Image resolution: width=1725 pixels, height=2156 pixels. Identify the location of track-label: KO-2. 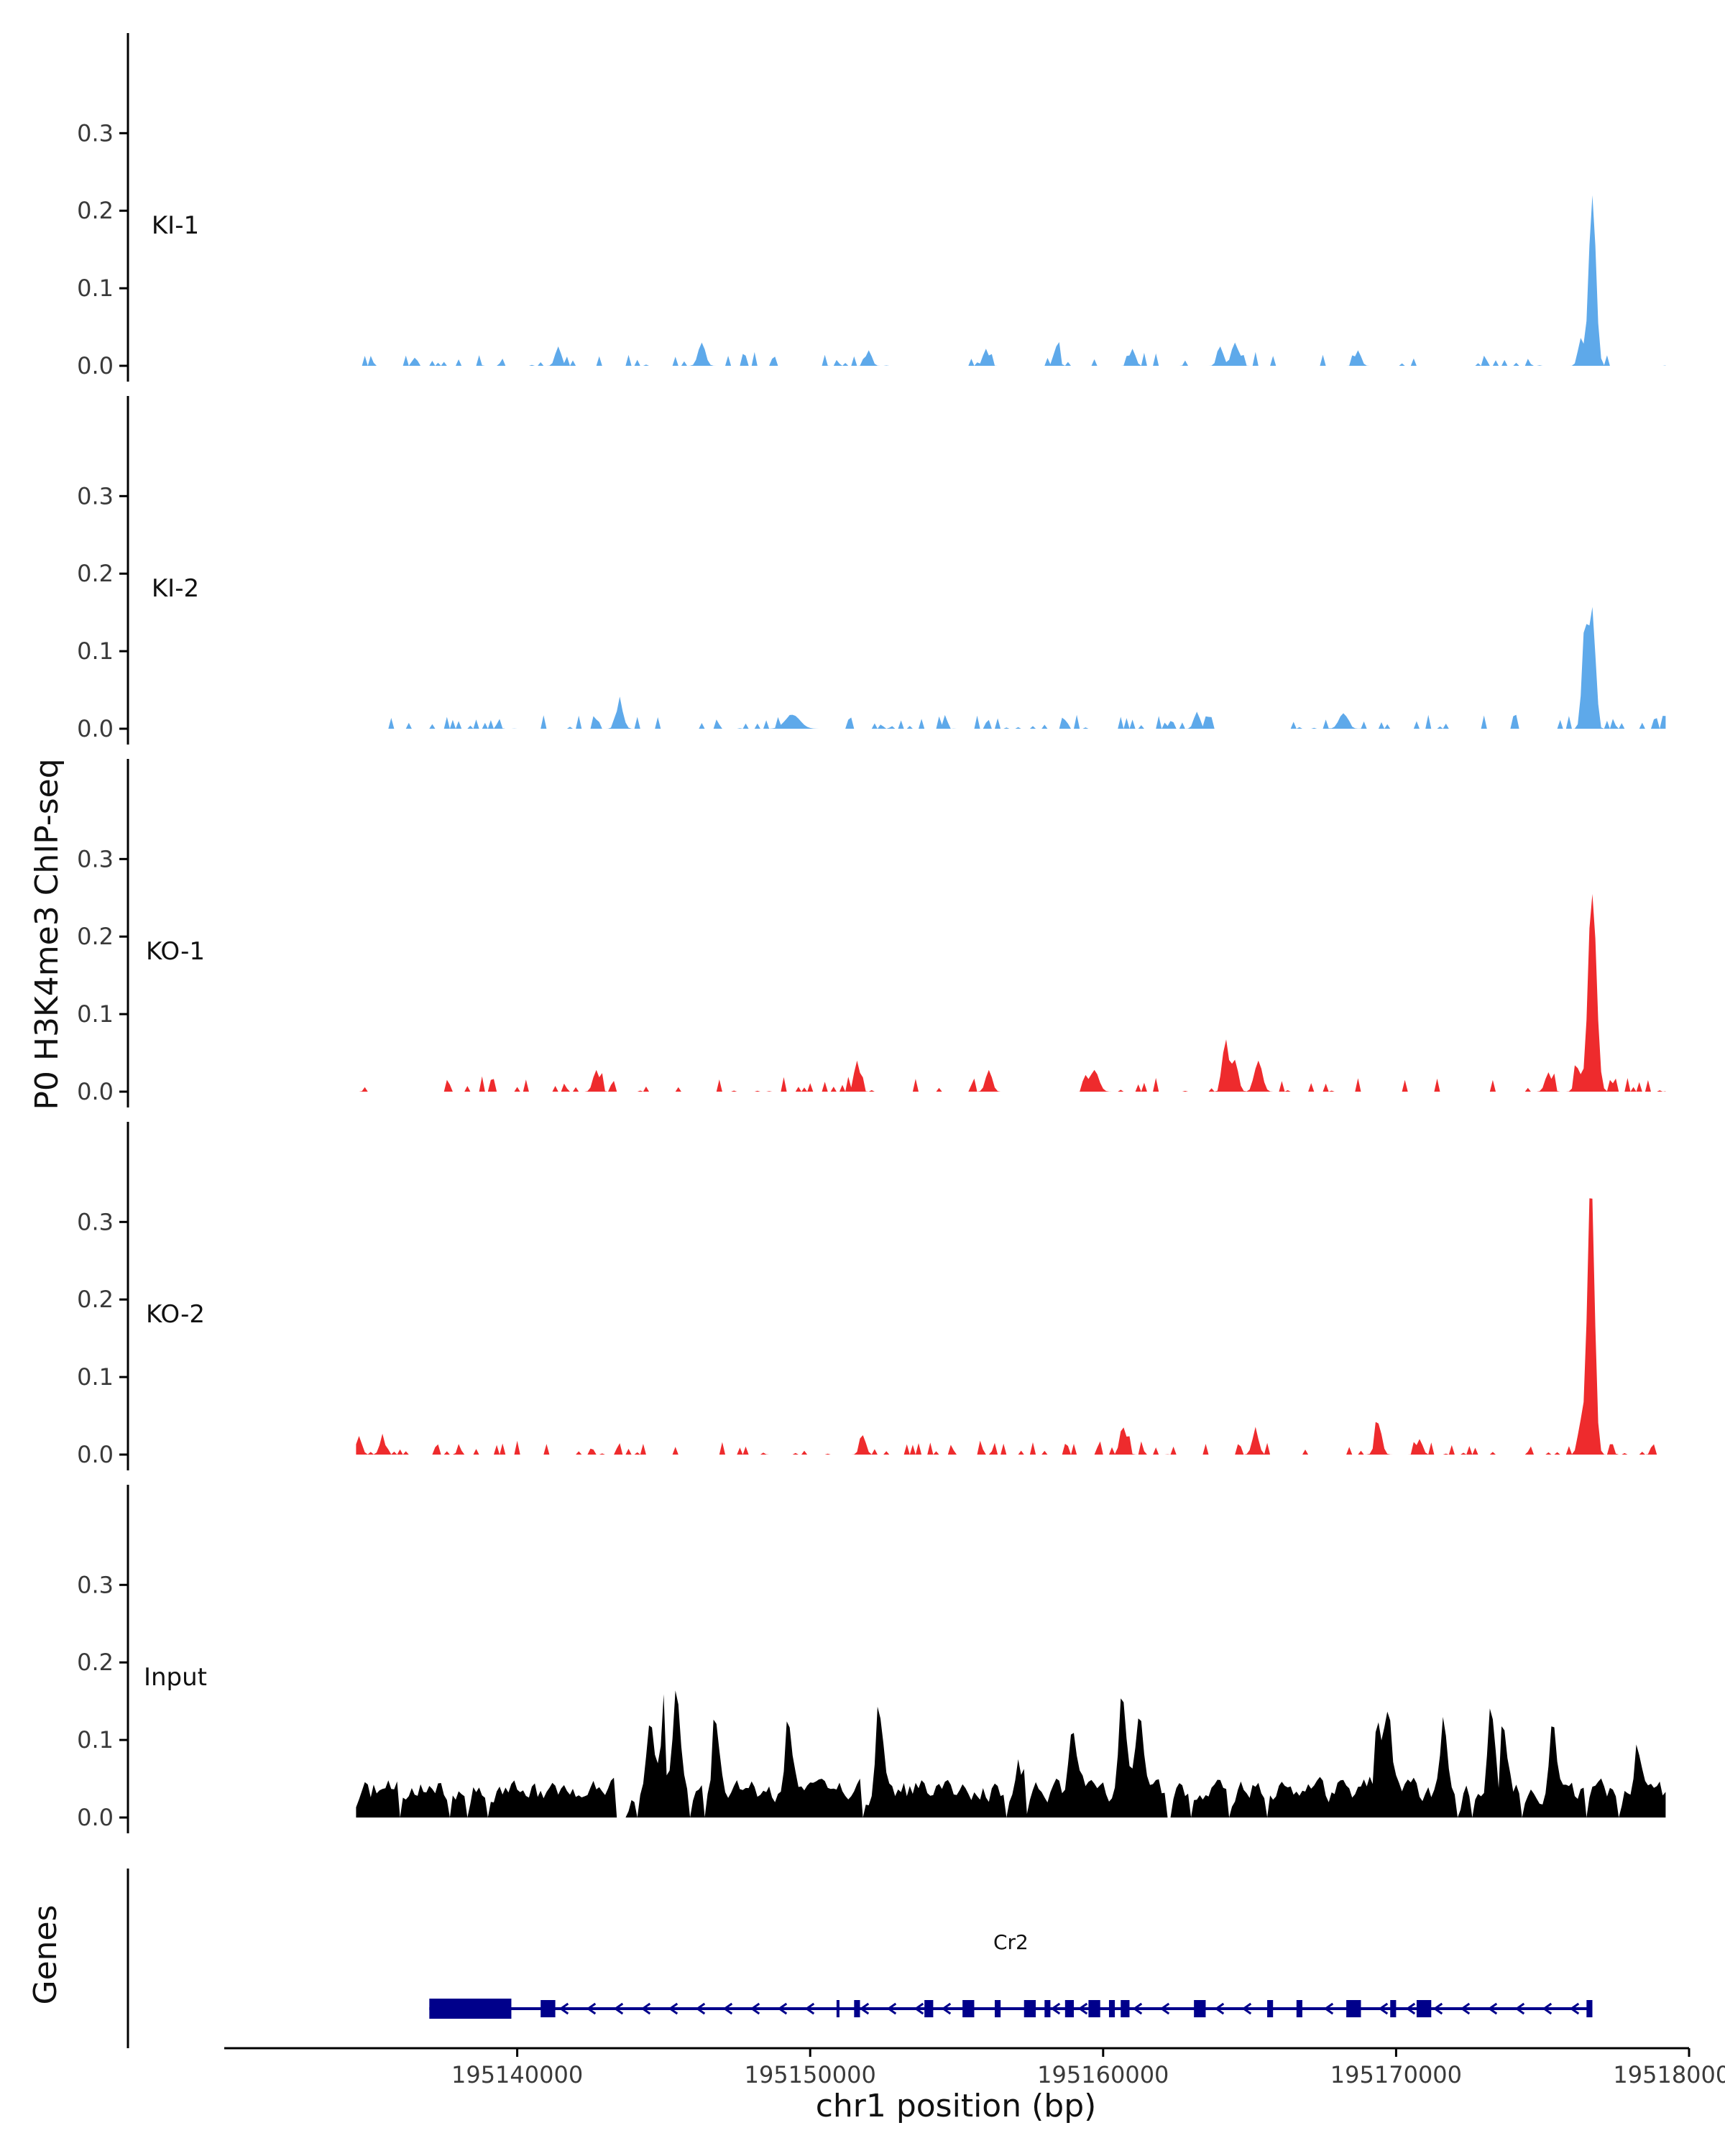
(175, 1314).